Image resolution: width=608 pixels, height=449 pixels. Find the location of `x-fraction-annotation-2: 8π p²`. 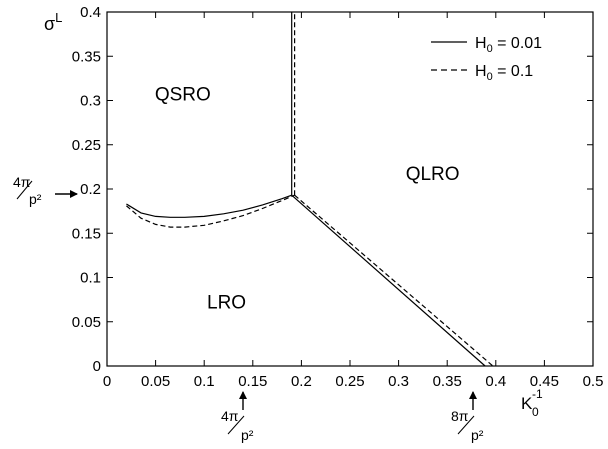

x-fraction-annotation-2: 8π p² is located at coordinates (467, 417).